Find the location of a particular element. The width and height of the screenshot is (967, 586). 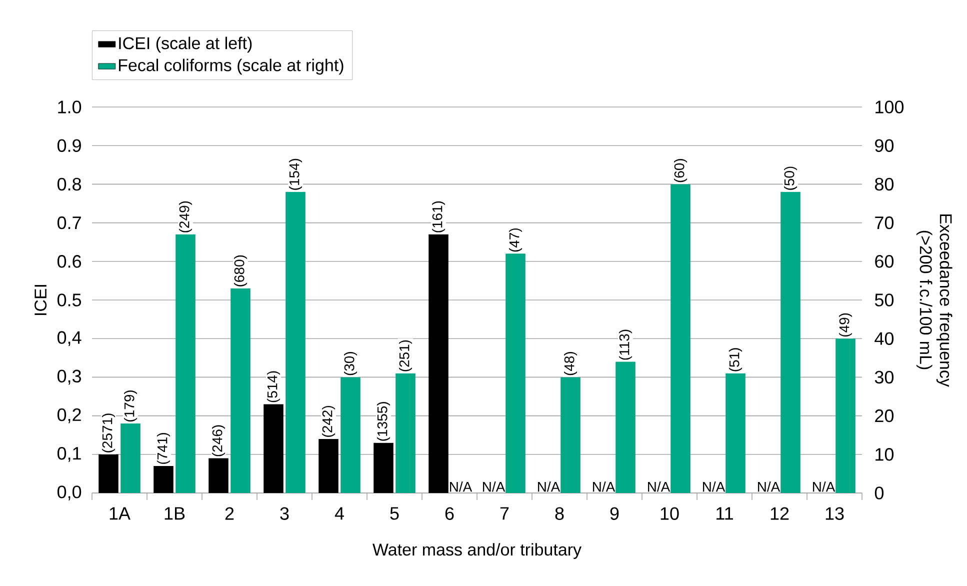

annotation: (249) is located at coordinates (185, 216).